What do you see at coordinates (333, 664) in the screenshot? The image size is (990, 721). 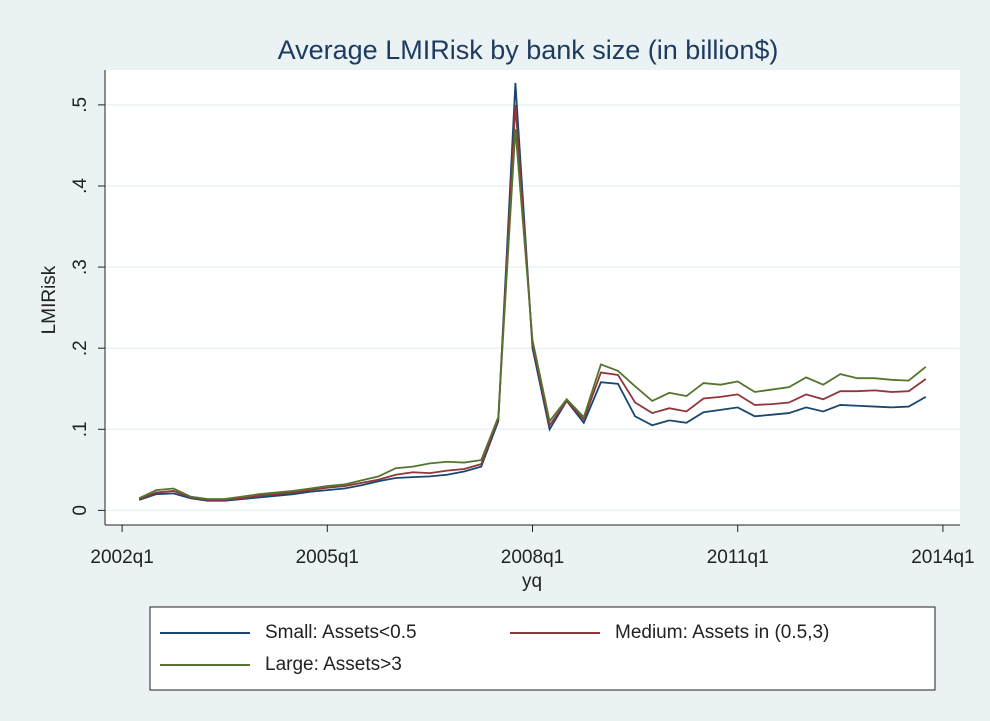 I see `legend-label: Large: Assets>3` at bounding box center [333, 664].